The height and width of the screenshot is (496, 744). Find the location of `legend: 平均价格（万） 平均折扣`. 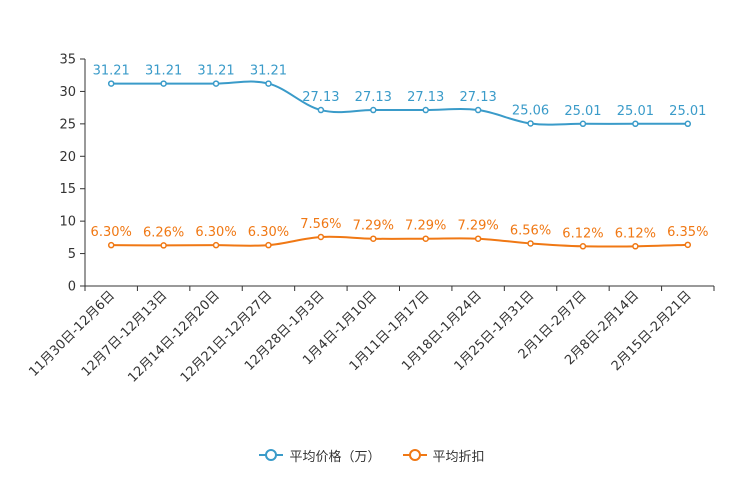

legend: 平均价格（万） 平均折扣 is located at coordinates (372, 455).